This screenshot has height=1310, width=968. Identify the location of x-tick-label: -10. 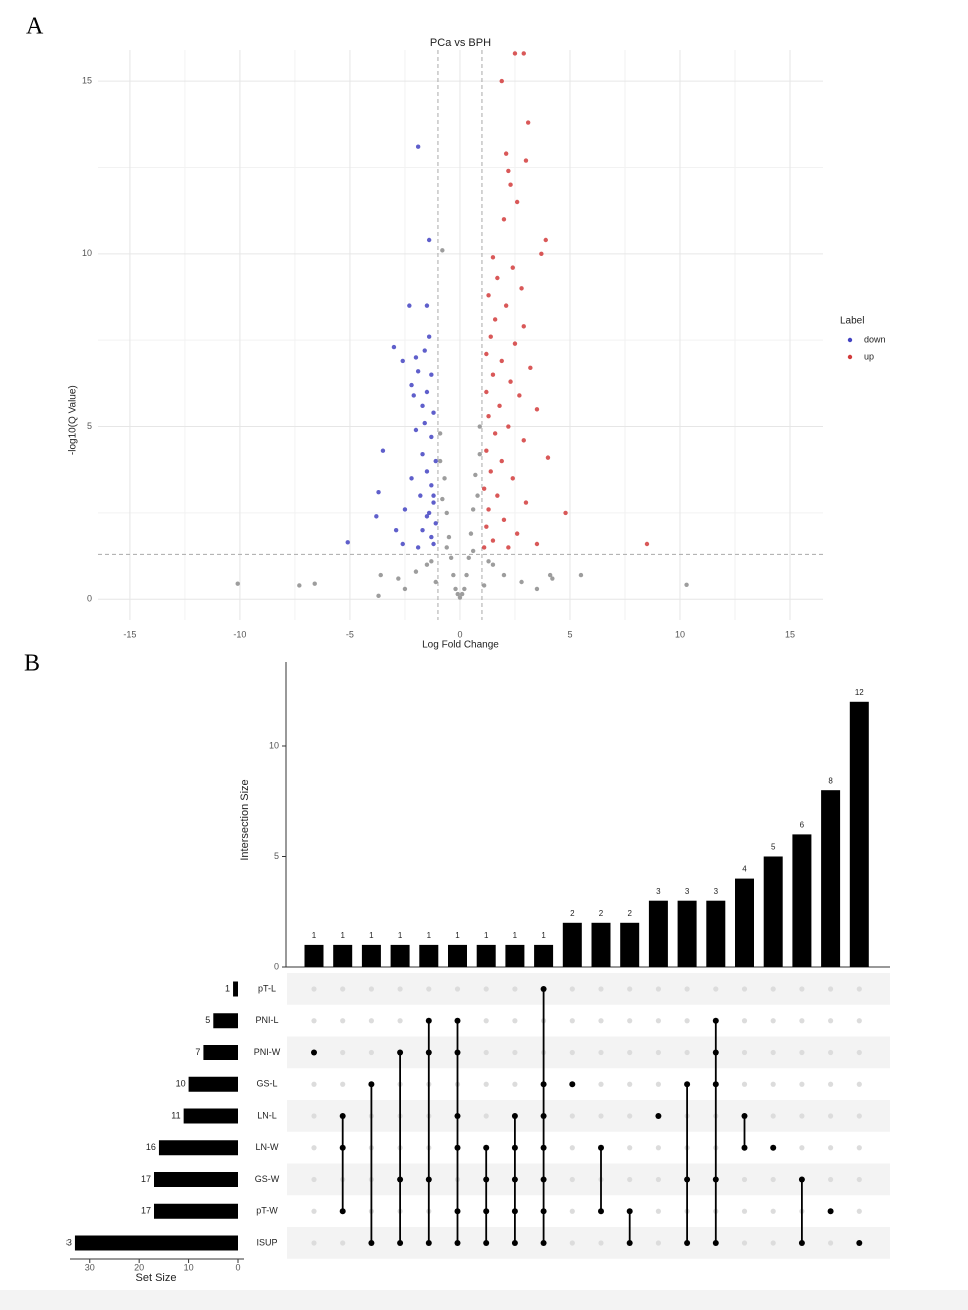
(239, 634).